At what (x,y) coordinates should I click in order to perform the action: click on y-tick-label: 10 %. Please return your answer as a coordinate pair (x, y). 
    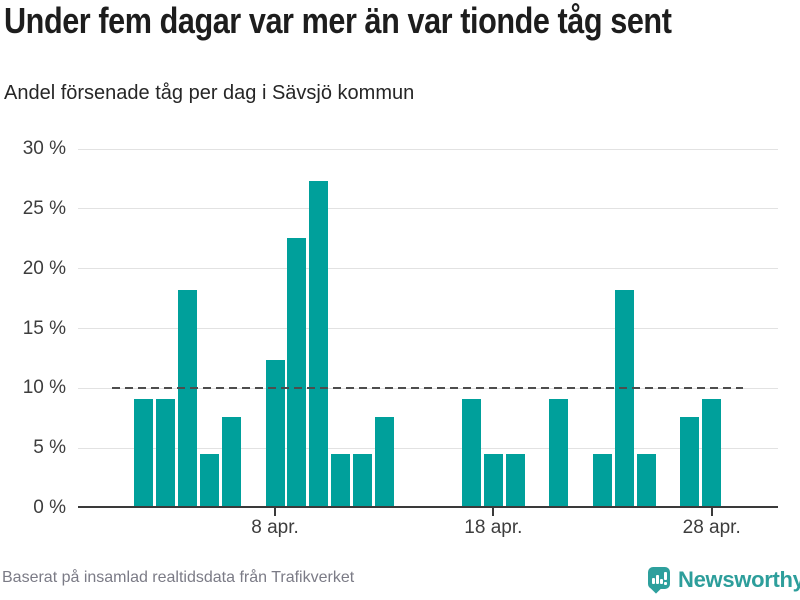
    Looking at the image, I should click on (44, 388).